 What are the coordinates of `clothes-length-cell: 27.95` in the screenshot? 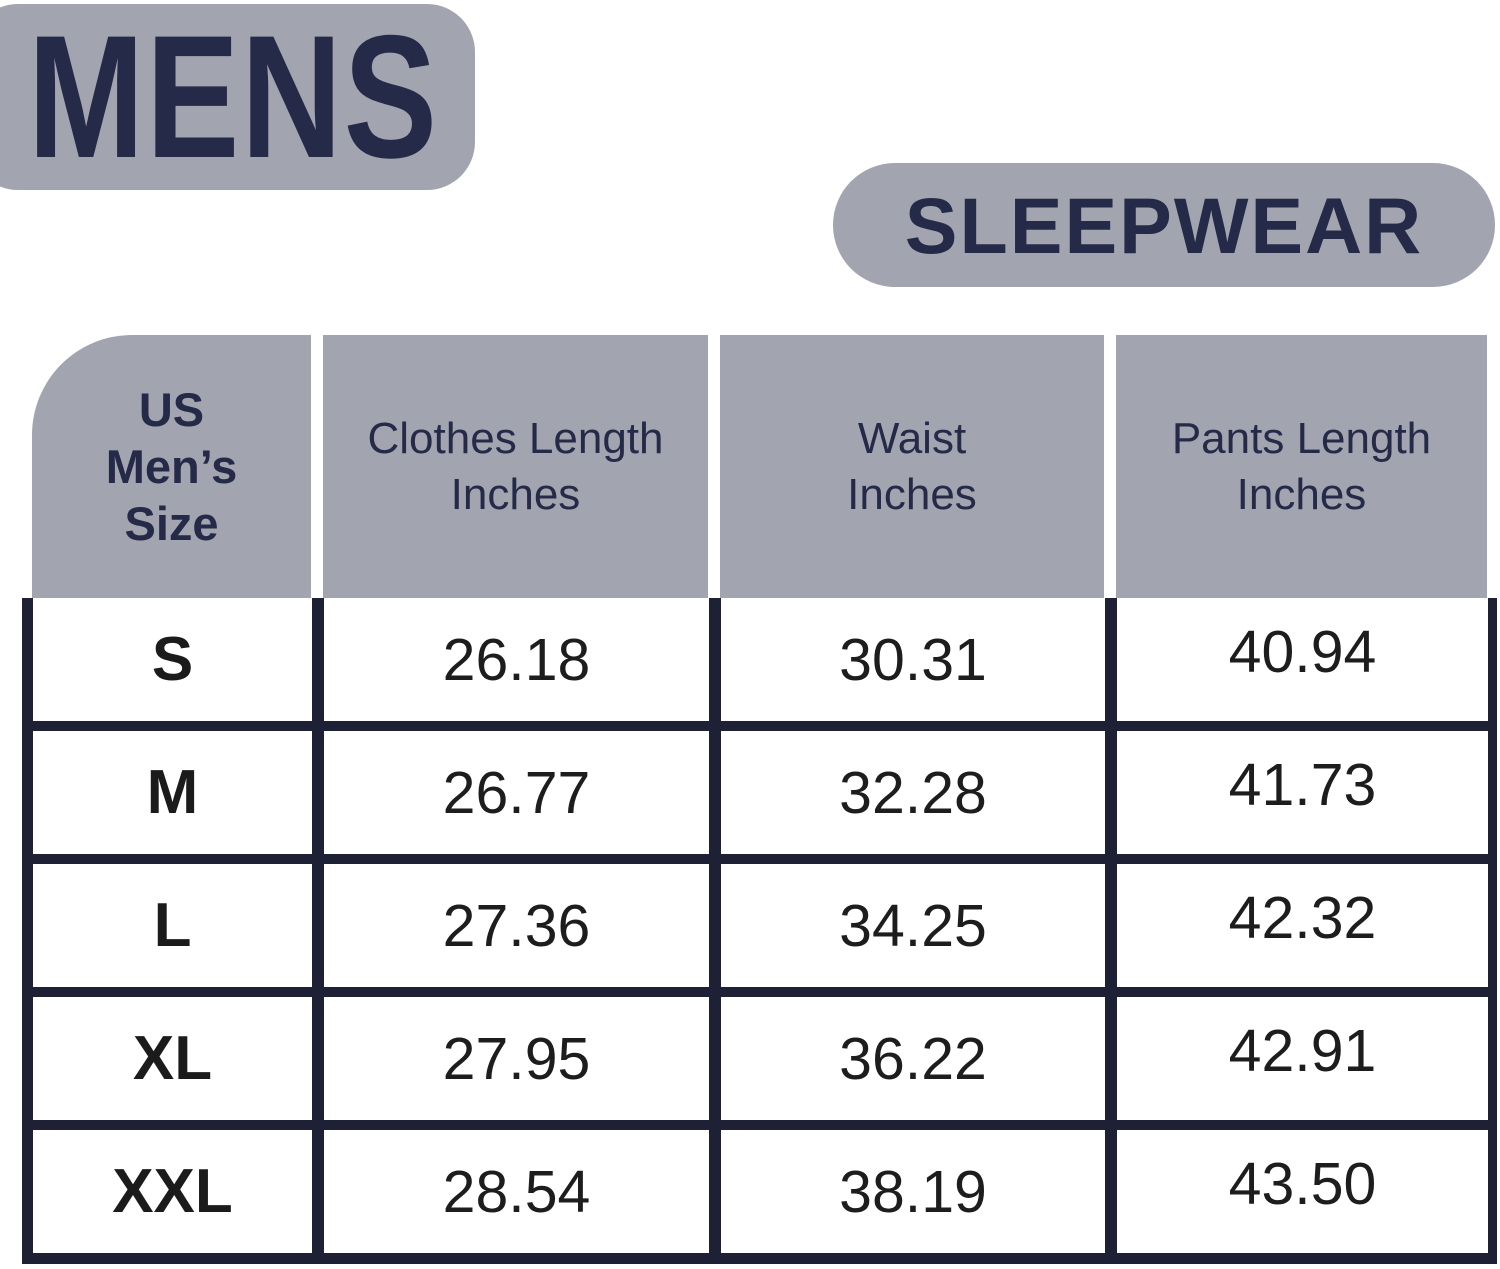 It's located at (516, 1058).